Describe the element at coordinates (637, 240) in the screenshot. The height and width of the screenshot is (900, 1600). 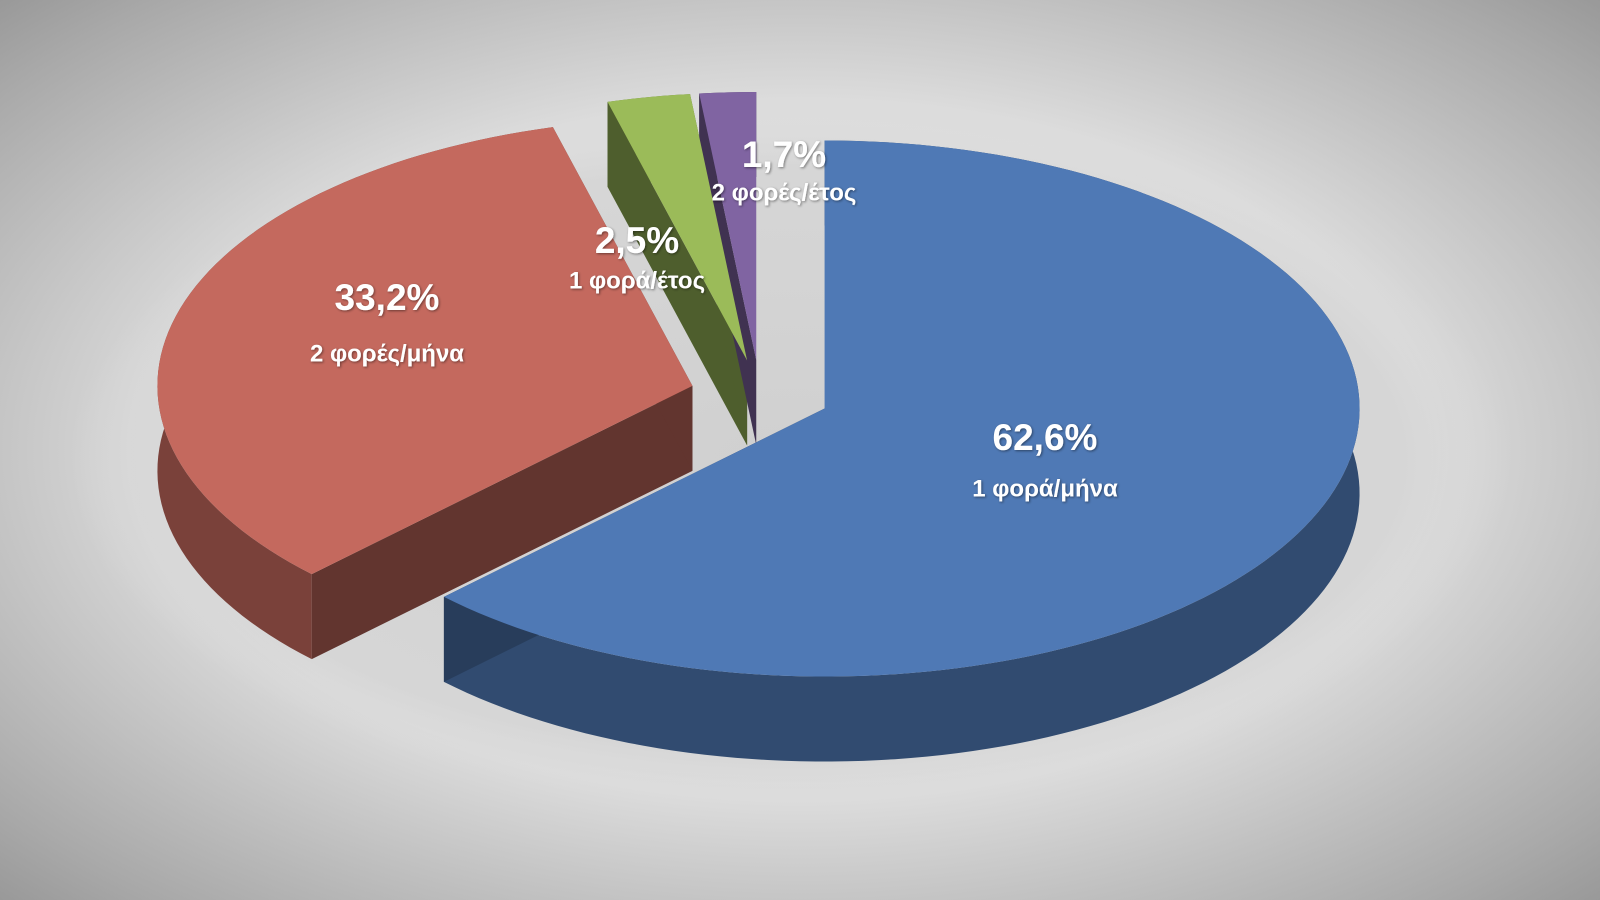
I see `value-label: 2,5%` at that location.